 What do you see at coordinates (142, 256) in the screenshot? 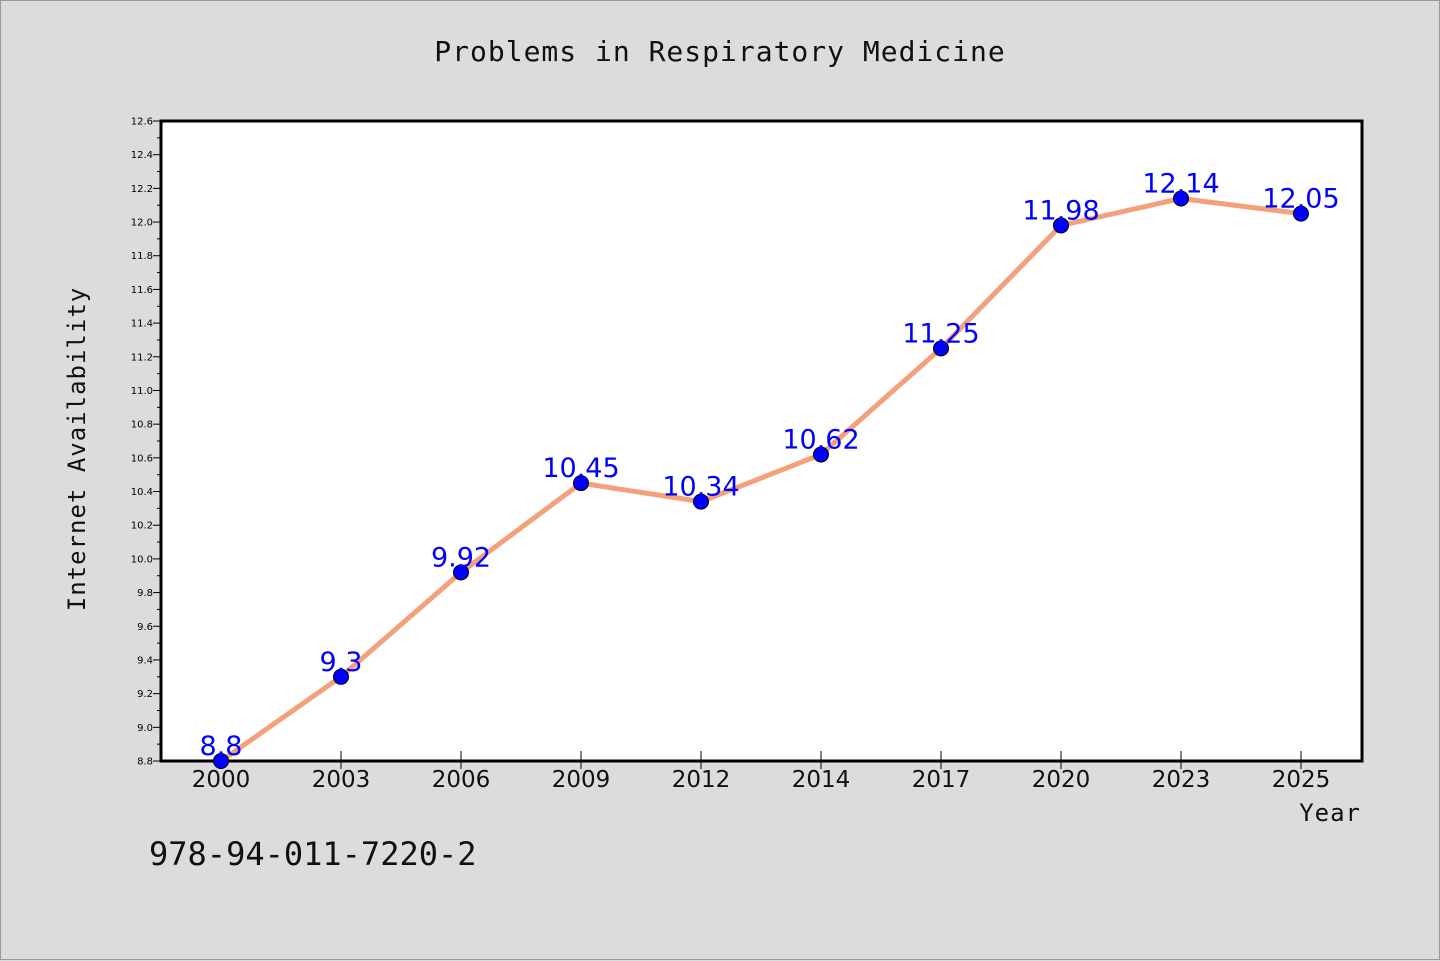
I see `y-tick-label: 11.8` at bounding box center [142, 256].